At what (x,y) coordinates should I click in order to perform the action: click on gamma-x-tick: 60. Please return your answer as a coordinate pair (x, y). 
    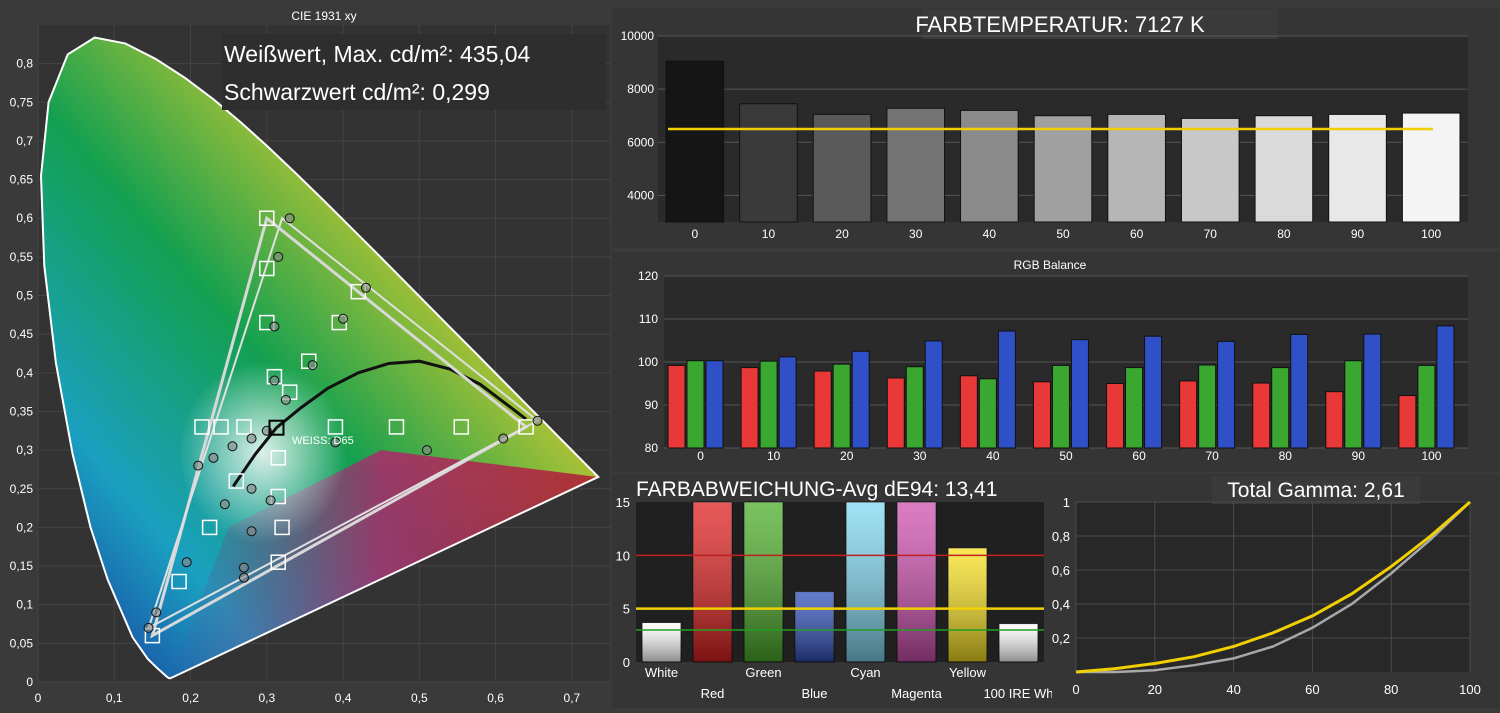
    Looking at the image, I should click on (1312, 689).